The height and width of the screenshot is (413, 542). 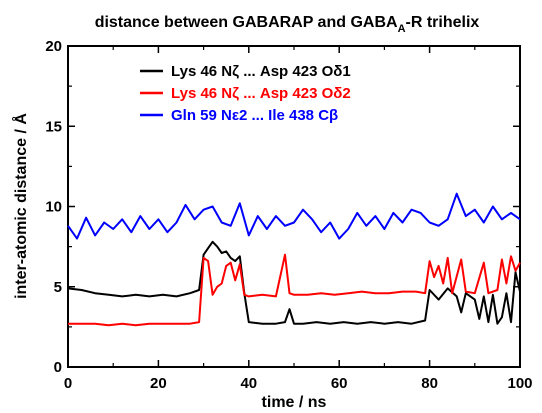 What do you see at coordinates (339, 383) in the screenshot?
I see `x-tick-label: 60` at bounding box center [339, 383].